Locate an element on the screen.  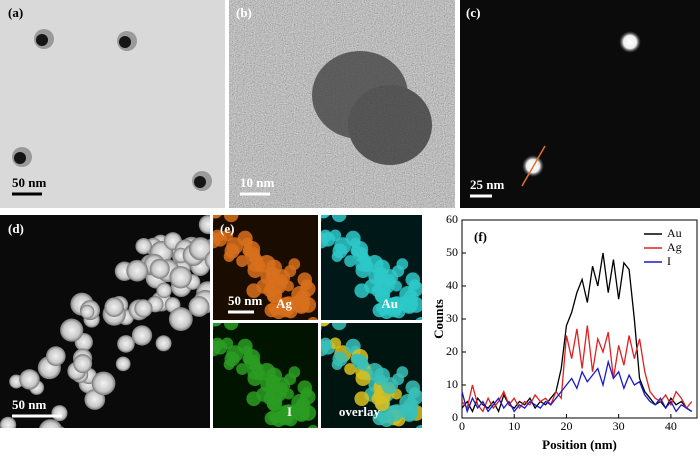
panel-label: (b) is located at coordinates (244, 12).